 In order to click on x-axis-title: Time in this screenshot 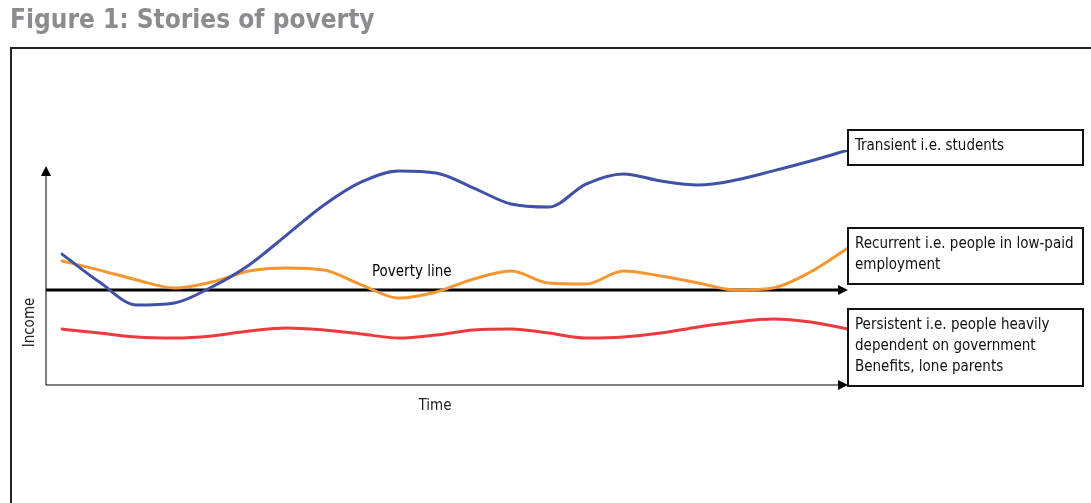, I will do `click(434, 405)`.